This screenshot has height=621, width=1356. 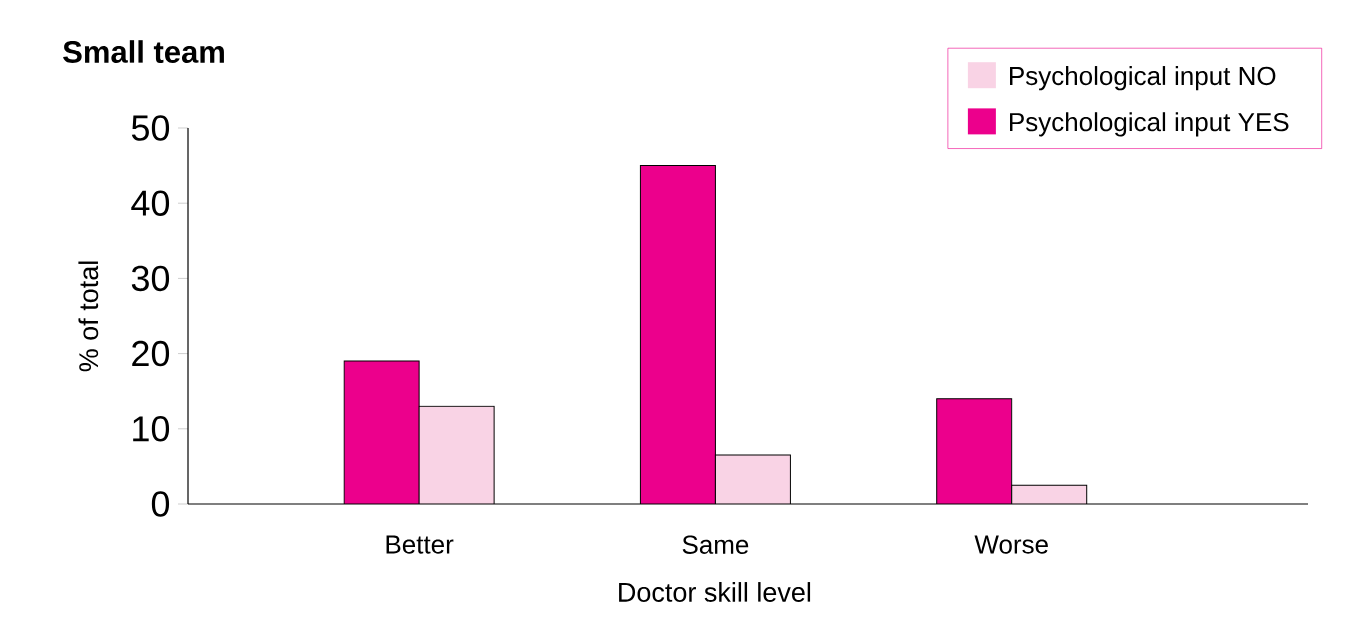 What do you see at coordinates (151, 353) in the screenshot?
I see `y-tick-label: 20` at bounding box center [151, 353].